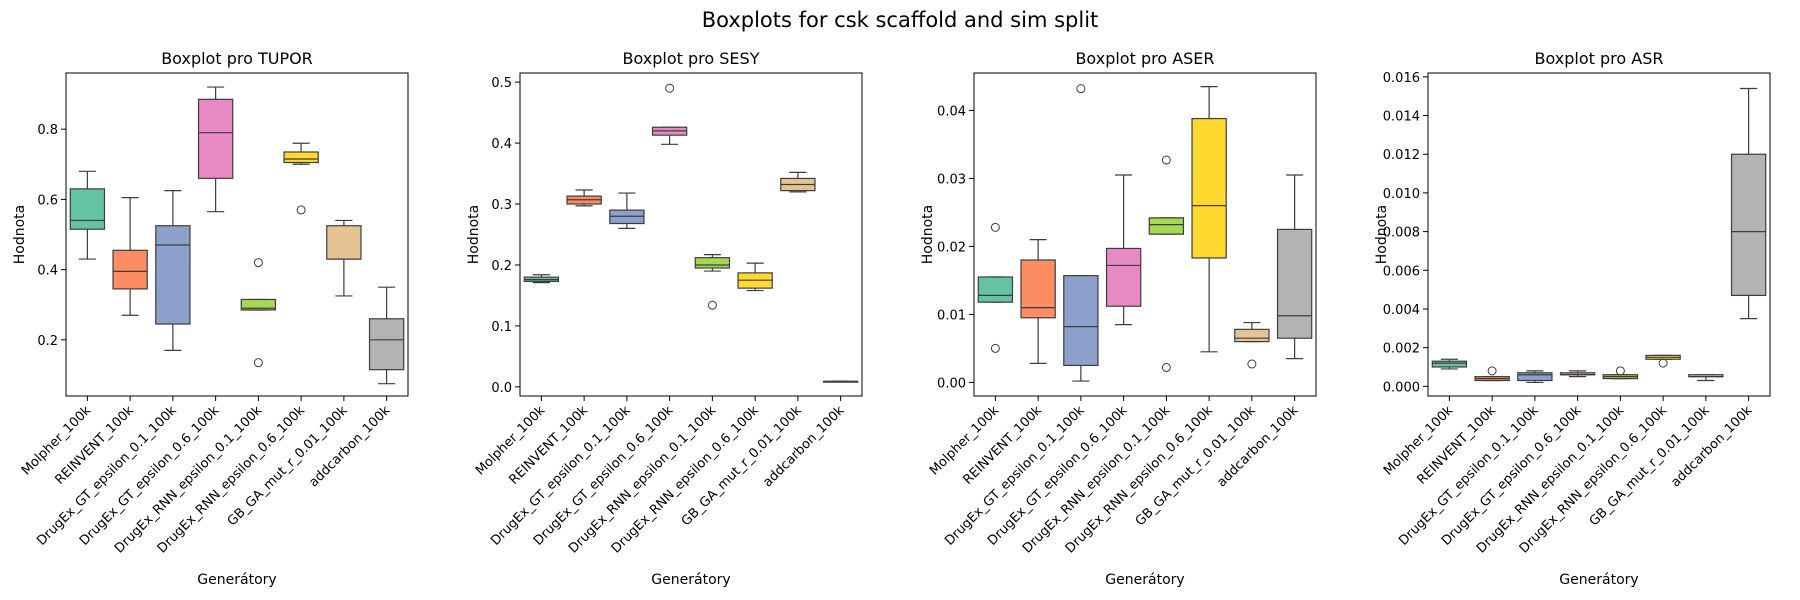 The width and height of the screenshot is (1800, 600). What do you see at coordinates (47, 200) in the screenshot?
I see `y-tick-label: 0.6` at bounding box center [47, 200].